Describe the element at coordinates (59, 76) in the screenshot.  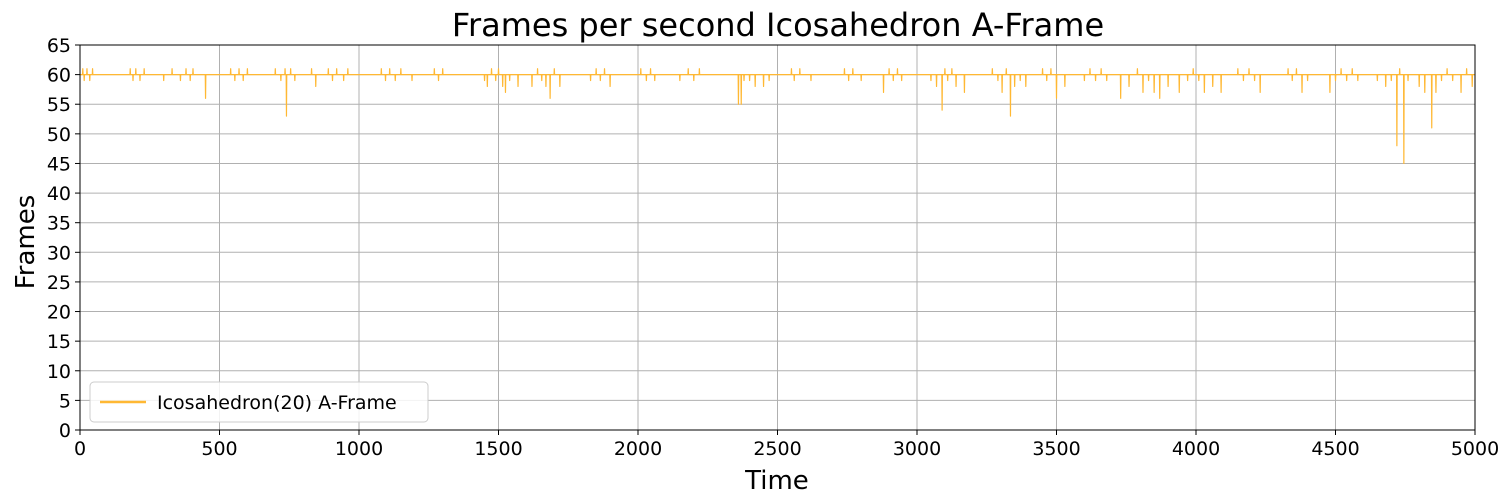
I see `y-tick-label: 60` at that location.